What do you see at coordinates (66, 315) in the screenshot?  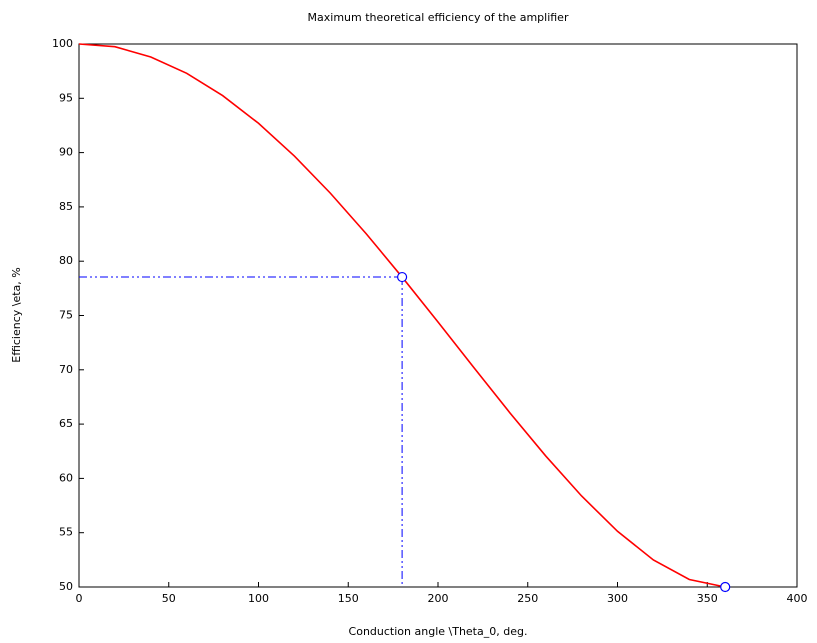 I see `y-tick-label: 75` at bounding box center [66, 315].